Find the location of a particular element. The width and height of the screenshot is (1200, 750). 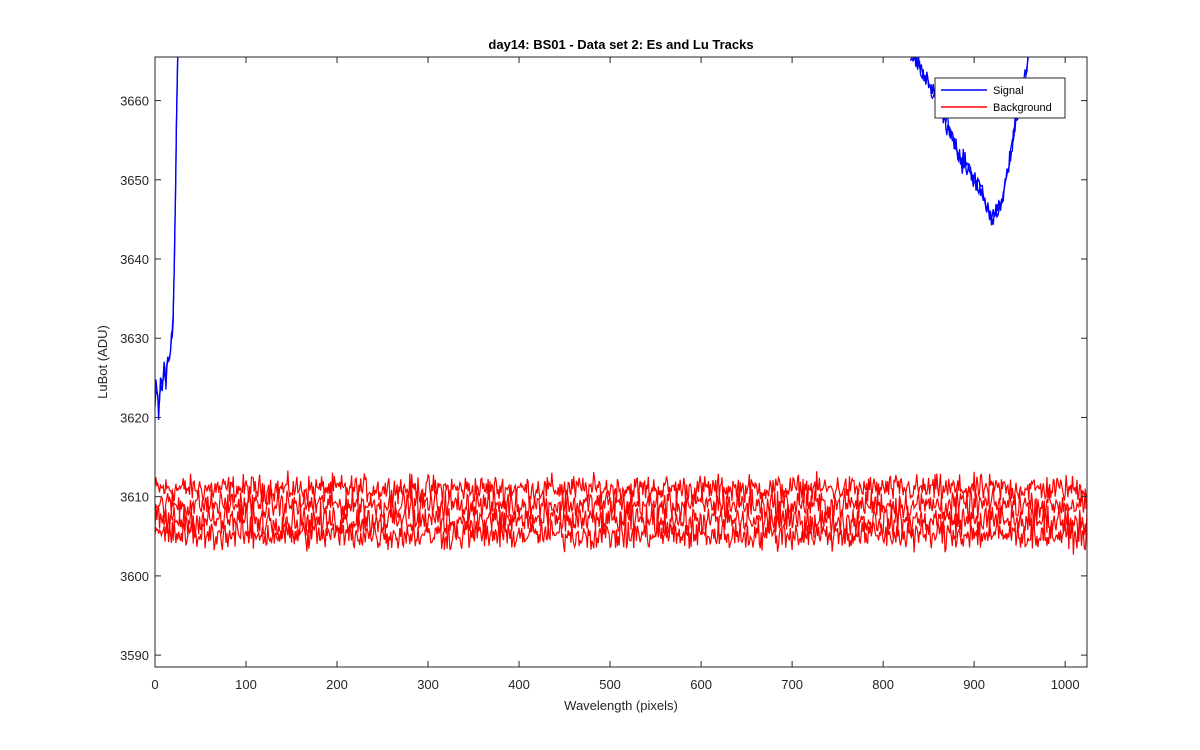

legend-box is located at coordinates (1000, 98).